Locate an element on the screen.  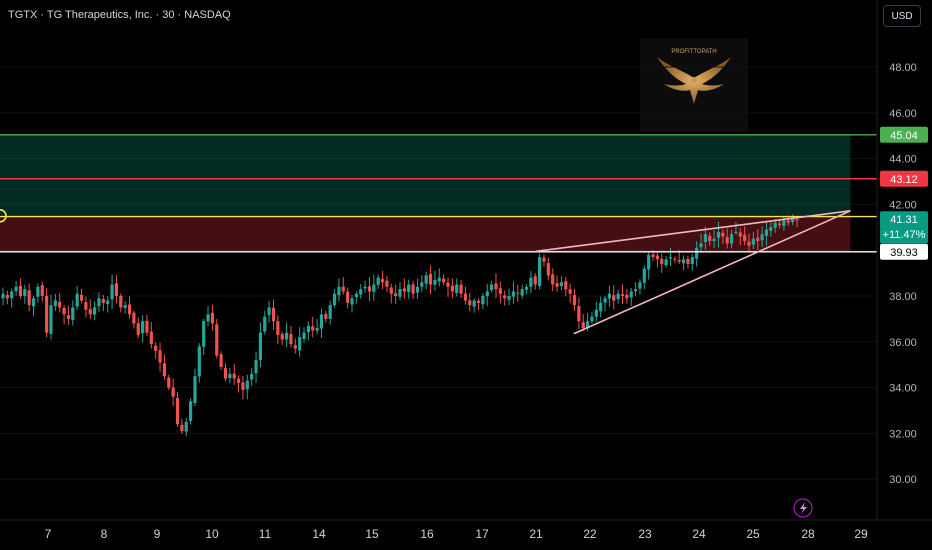
x-tick-label: 21 is located at coordinates (536, 534).